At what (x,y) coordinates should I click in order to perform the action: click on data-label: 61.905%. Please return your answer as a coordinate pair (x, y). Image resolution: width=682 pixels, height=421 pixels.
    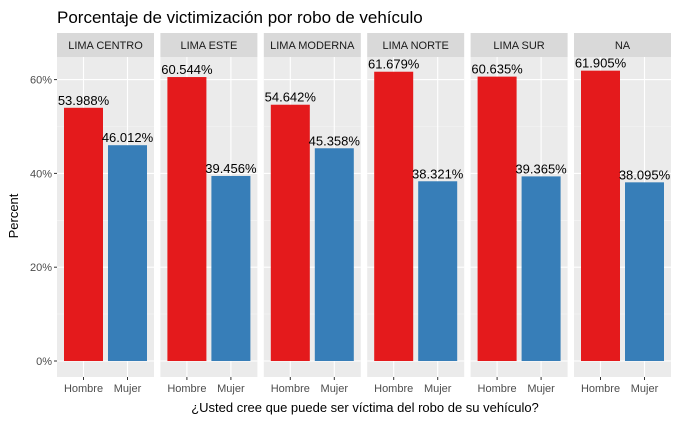
    Looking at the image, I should click on (601, 63).